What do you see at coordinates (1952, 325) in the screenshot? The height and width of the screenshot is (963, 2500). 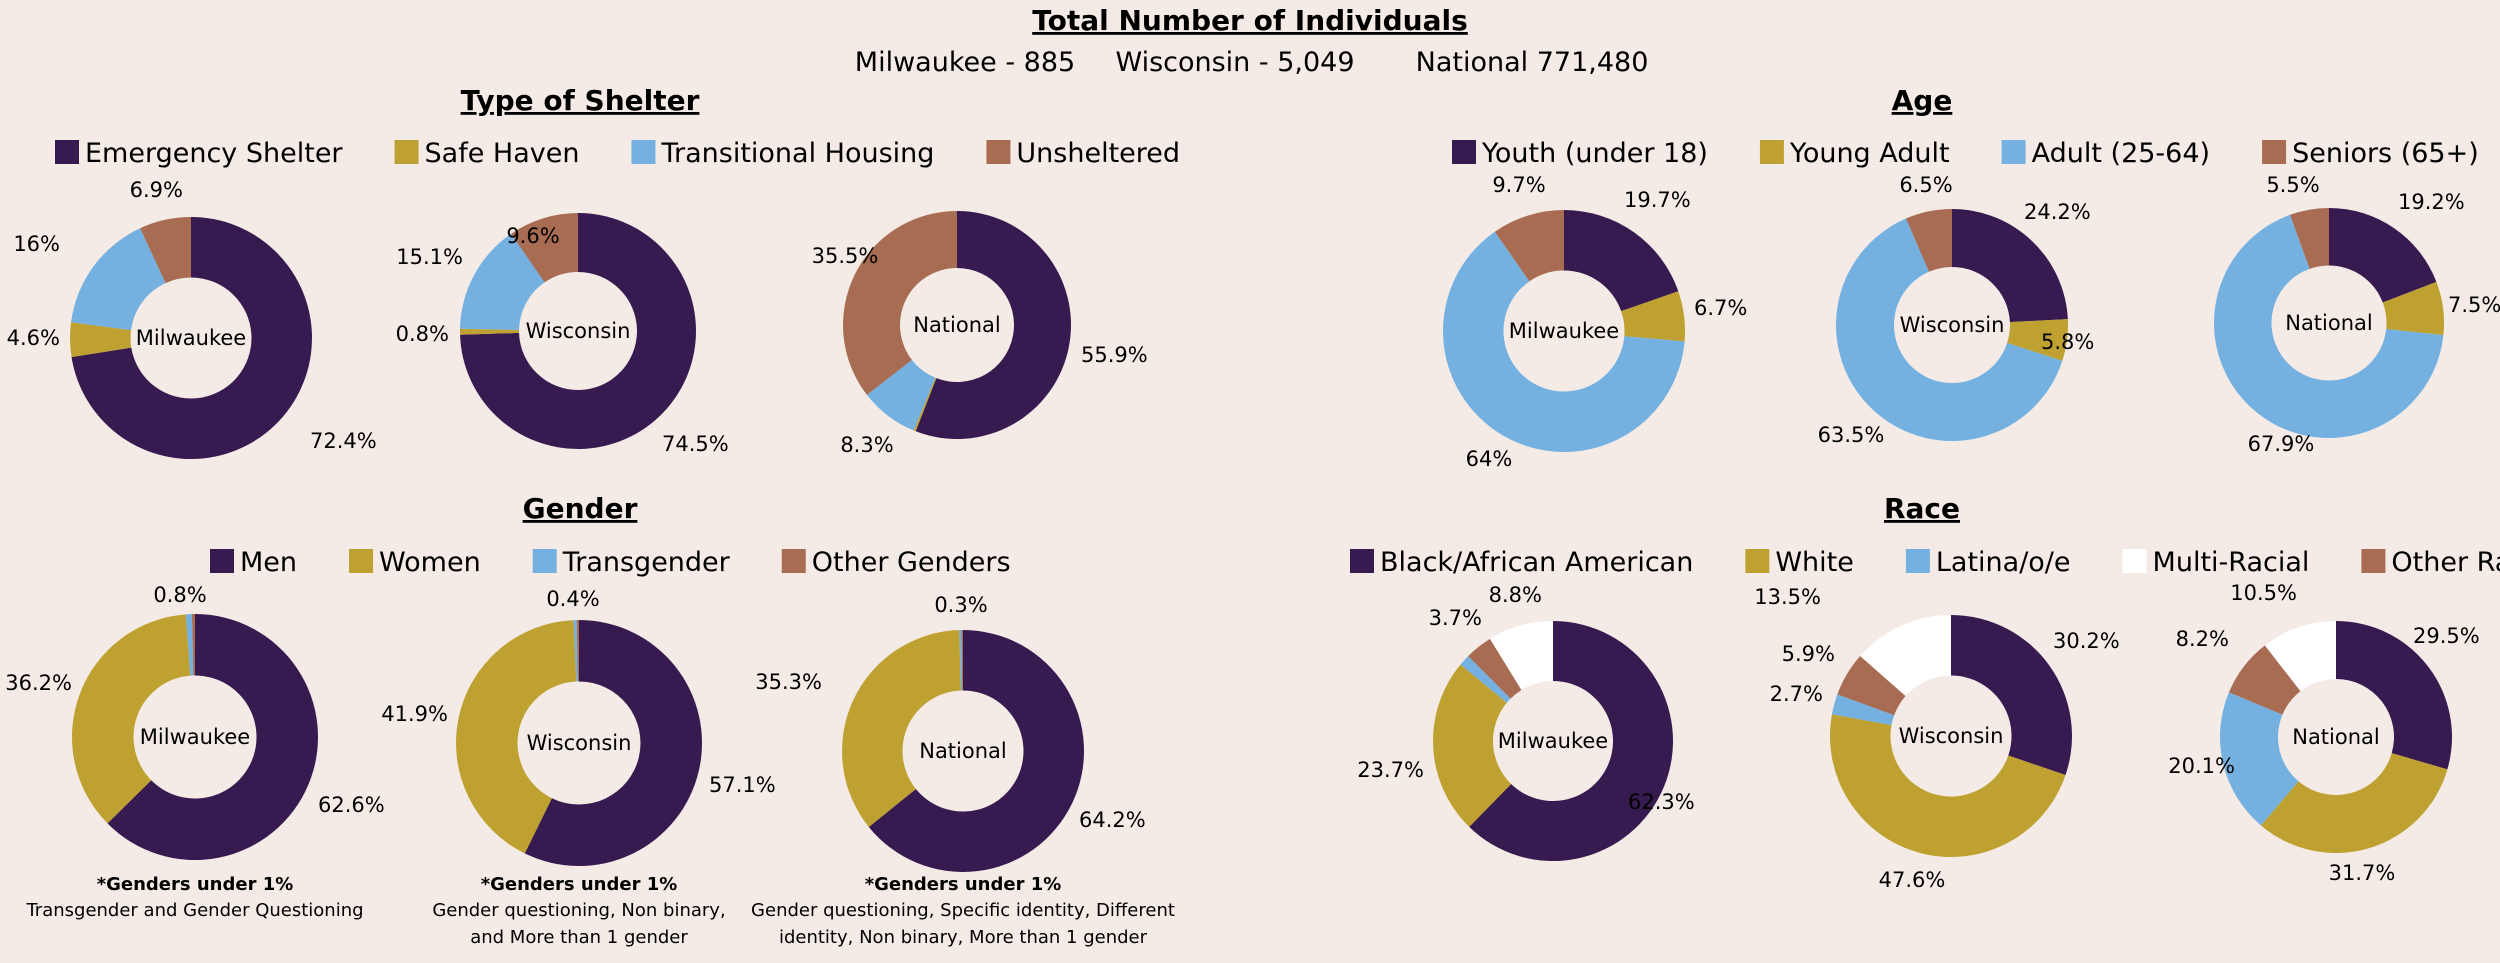 I see `age-wisconsin-center-label: Wisconsin` at bounding box center [1952, 325].